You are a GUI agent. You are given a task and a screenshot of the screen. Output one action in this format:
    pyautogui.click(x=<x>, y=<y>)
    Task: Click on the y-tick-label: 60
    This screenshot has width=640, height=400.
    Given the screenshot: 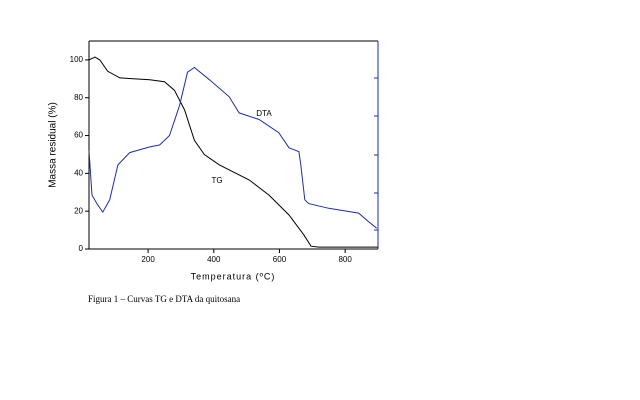 What is the action you would take?
    pyautogui.click(x=78, y=135)
    